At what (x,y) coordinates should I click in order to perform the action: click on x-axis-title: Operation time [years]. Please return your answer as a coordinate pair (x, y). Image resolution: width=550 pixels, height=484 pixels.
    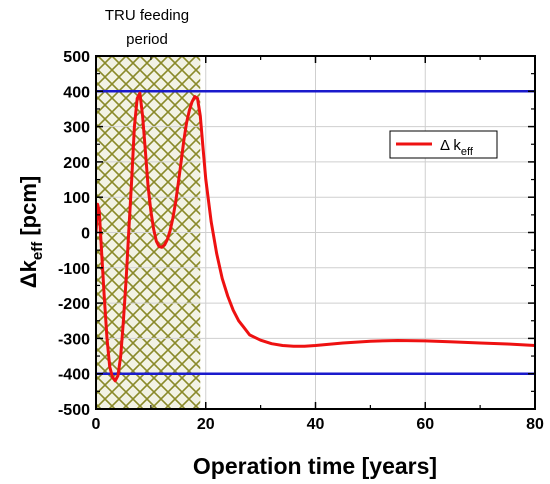
    Looking at the image, I should click on (315, 466).